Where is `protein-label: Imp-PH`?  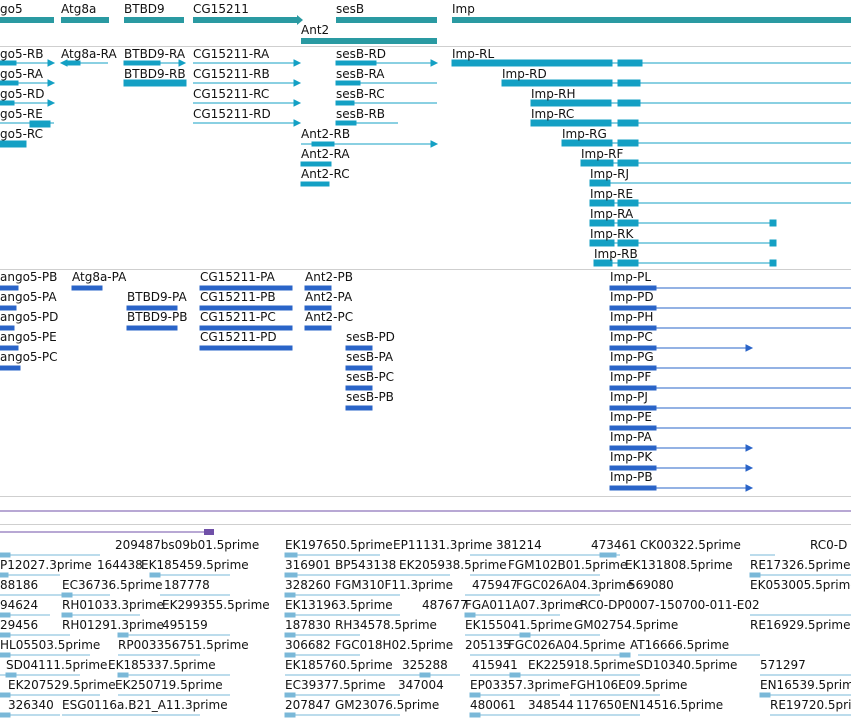 protein-label: Imp-PH is located at coordinates (632, 317).